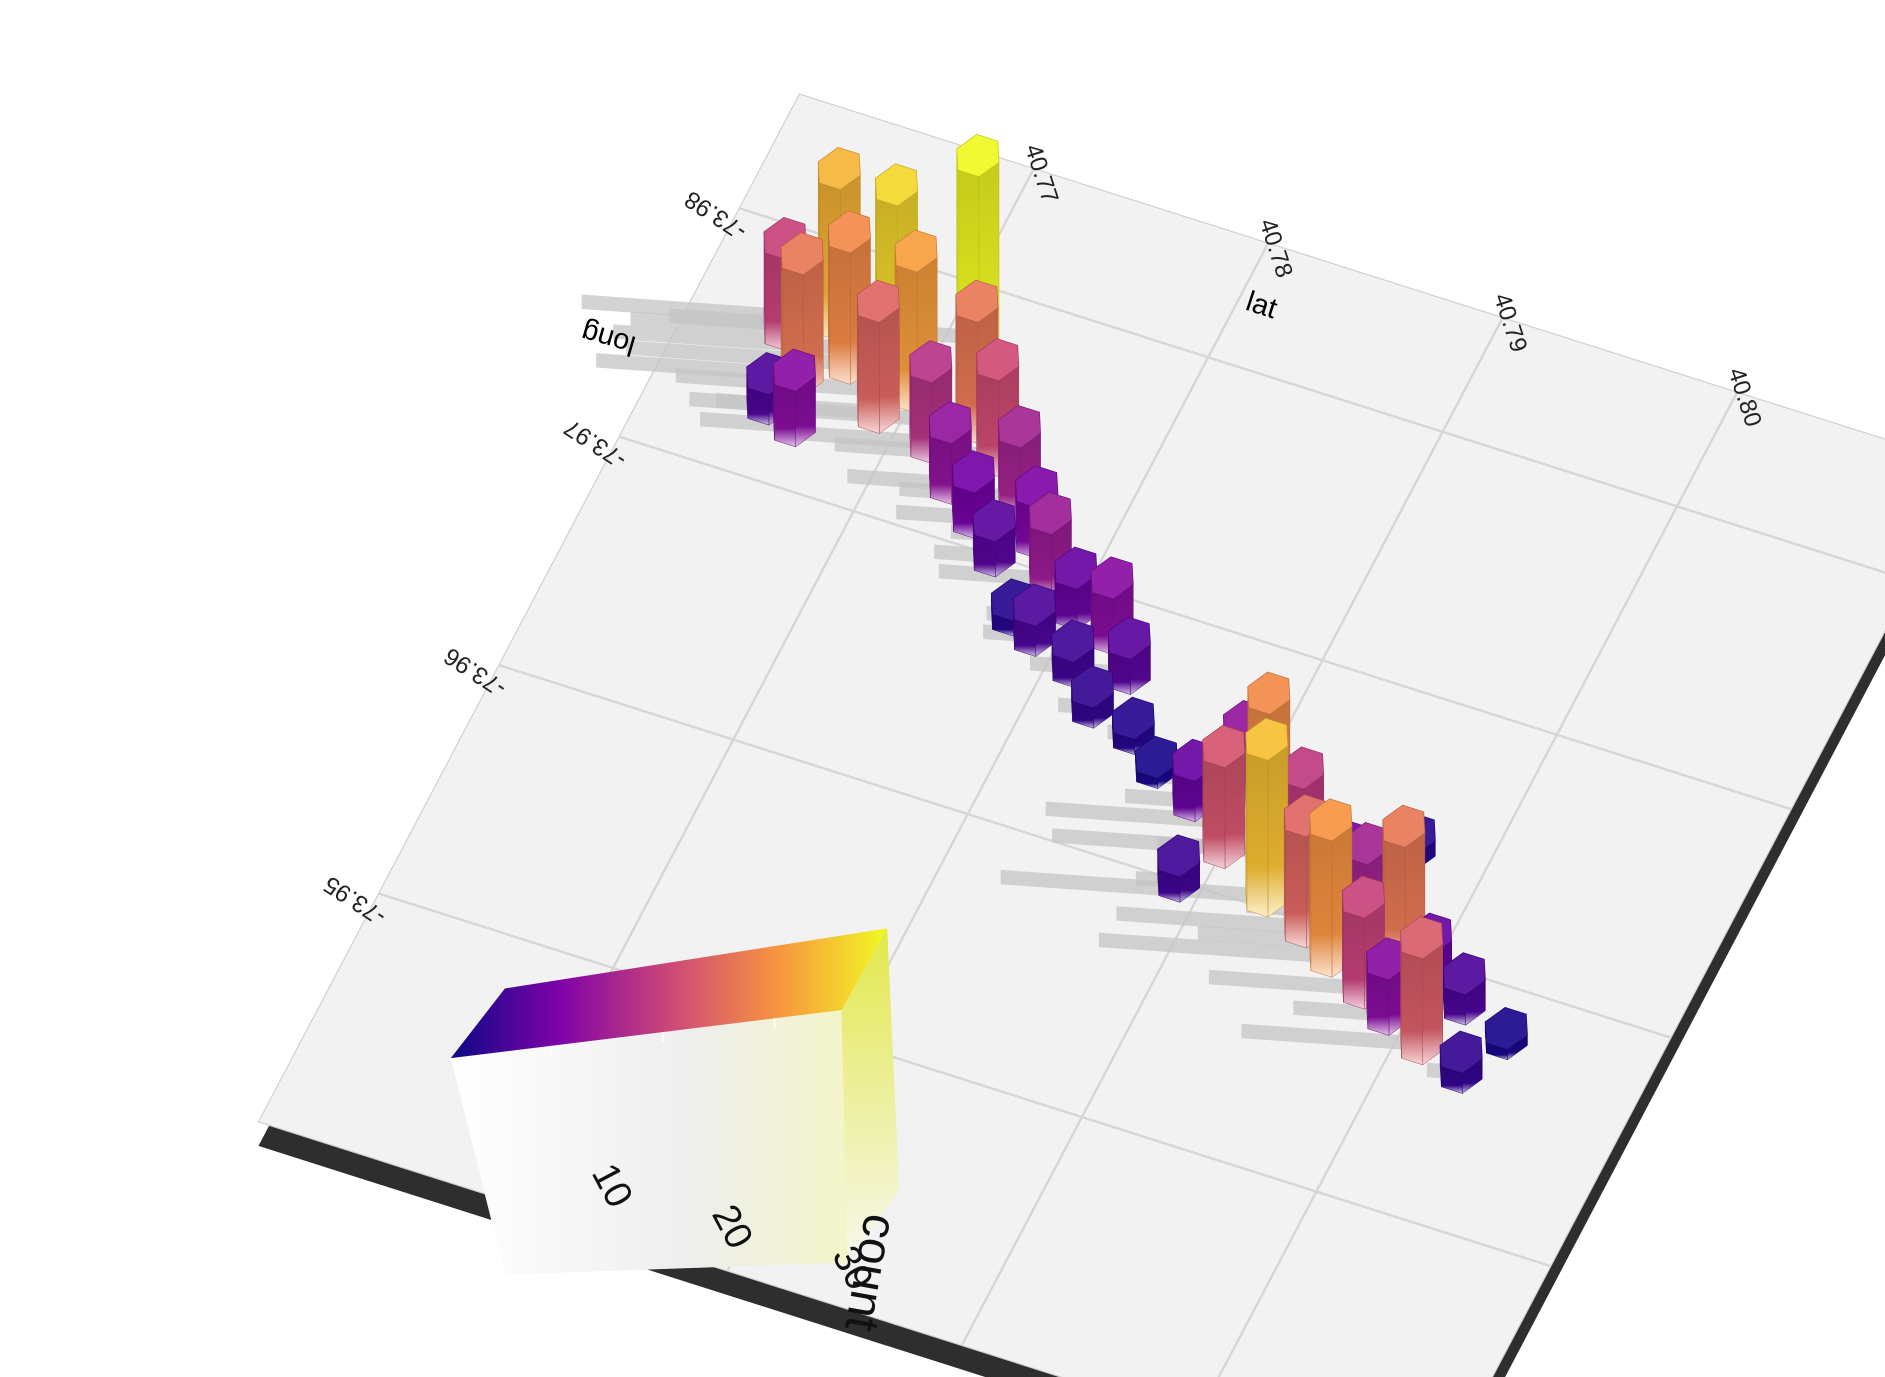 The image size is (1885, 1377). What do you see at coordinates (649, 1142) in the screenshot?
I see `legend-front` at bounding box center [649, 1142].